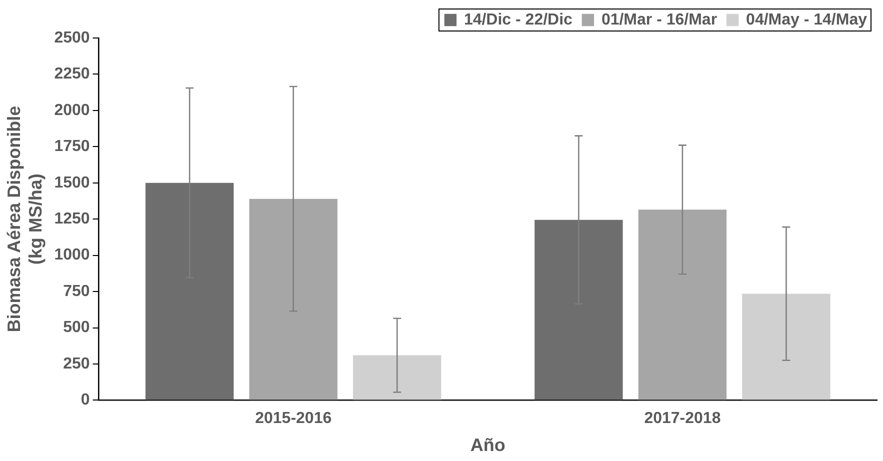  What do you see at coordinates (72, 110) in the screenshot?
I see `y-tick-label: 2000` at bounding box center [72, 110].